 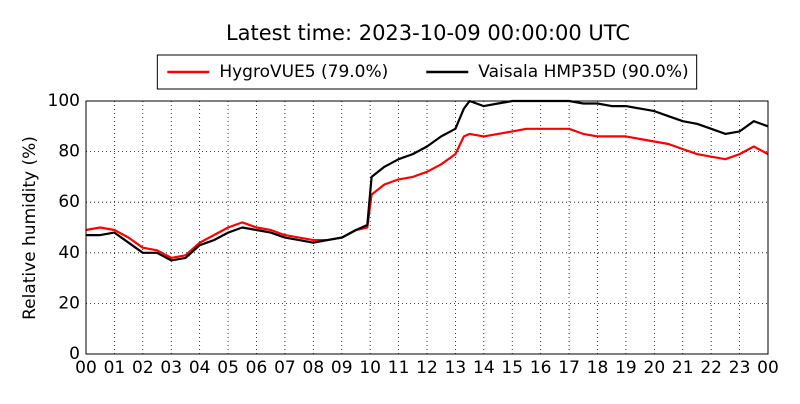 What do you see at coordinates (428, 33) in the screenshot?
I see `chart-title: Latest time: 2023-10-09 00:00:00 UTC` at bounding box center [428, 33].